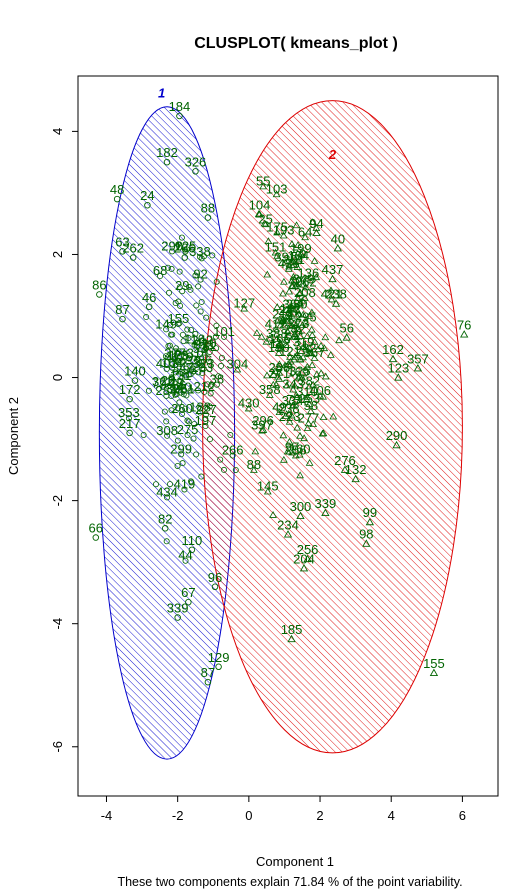 The image size is (521, 893). Describe the element at coordinates (332, 294) in the screenshot. I see `cloud-label: 421` at that location.